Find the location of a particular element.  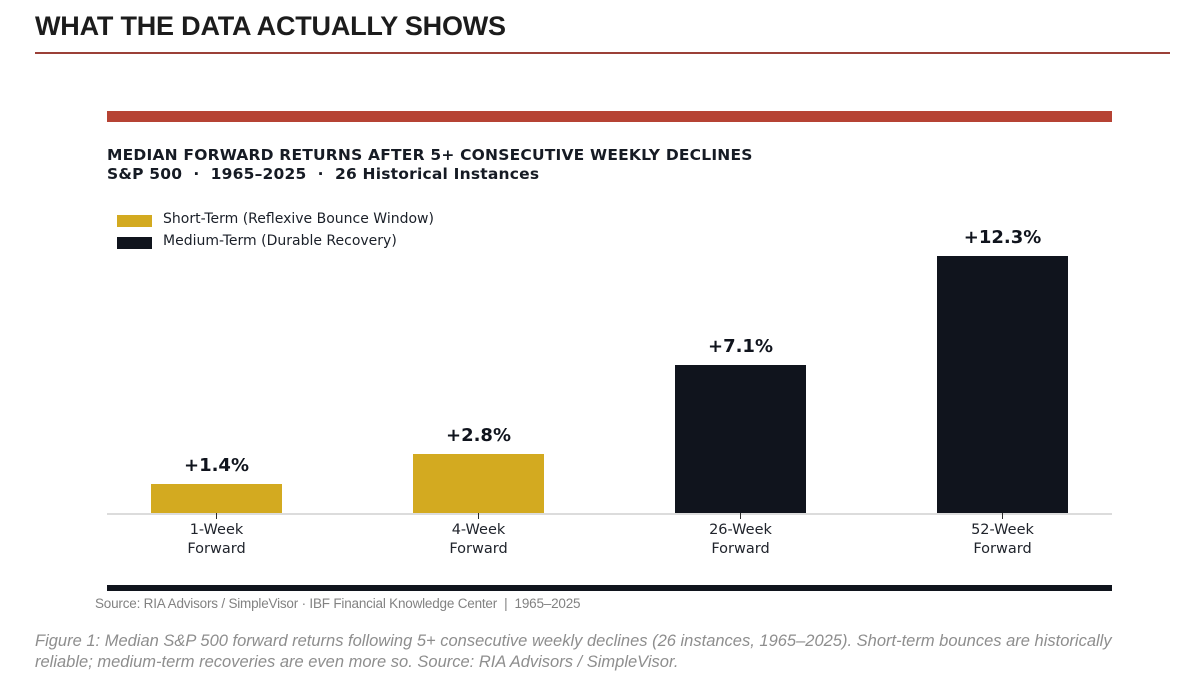

bar-value-label-52-week-forward: +12.3% is located at coordinates (1002, 237).